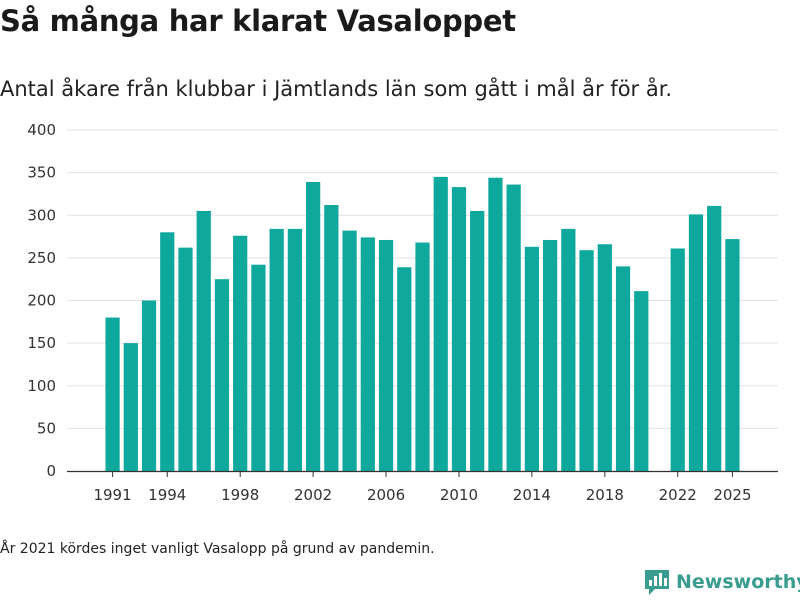 The image size is (800, 600). I want to click on bar-2006, so click(386, 355).